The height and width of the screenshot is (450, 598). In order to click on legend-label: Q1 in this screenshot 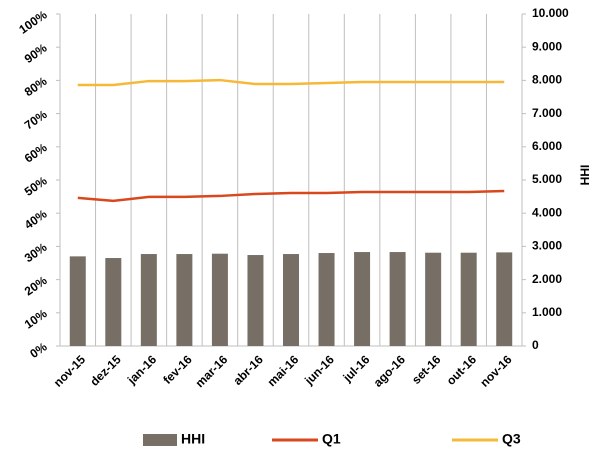, I will do `click(331, 439)`.